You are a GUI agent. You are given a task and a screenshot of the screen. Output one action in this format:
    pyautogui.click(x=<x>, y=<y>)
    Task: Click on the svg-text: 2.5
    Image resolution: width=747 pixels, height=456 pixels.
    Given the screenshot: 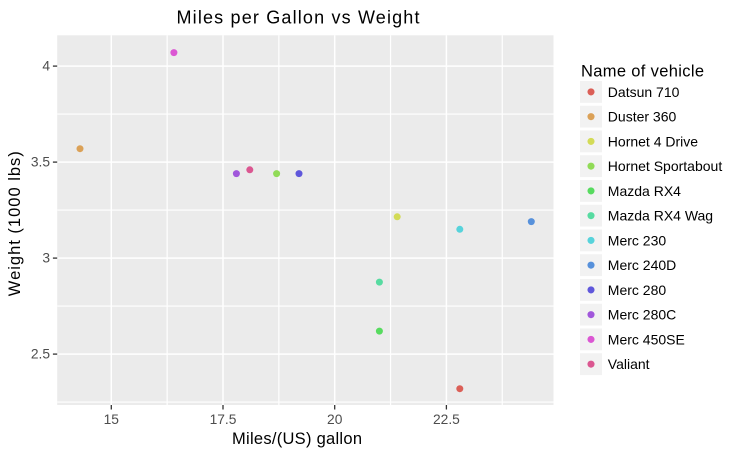 What is the action you would take?
    pyautogui.click(x=41, y=354)
    